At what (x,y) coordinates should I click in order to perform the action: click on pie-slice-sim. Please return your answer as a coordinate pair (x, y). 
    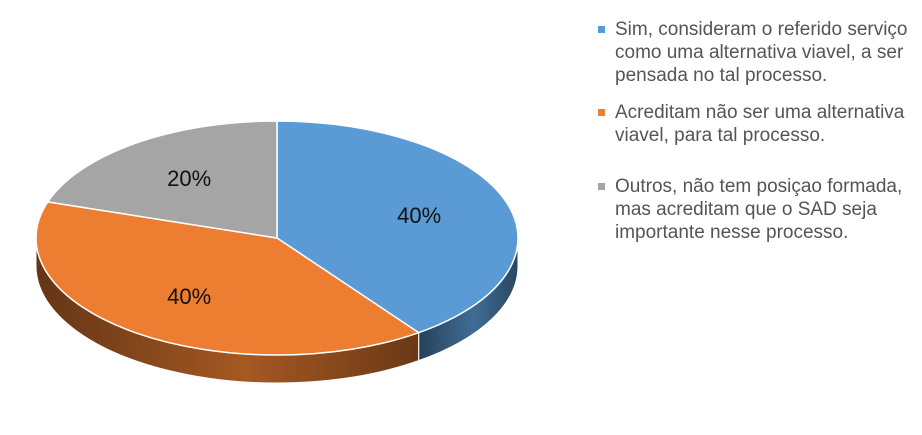
    Looking at the image, I should click on (397, 227).